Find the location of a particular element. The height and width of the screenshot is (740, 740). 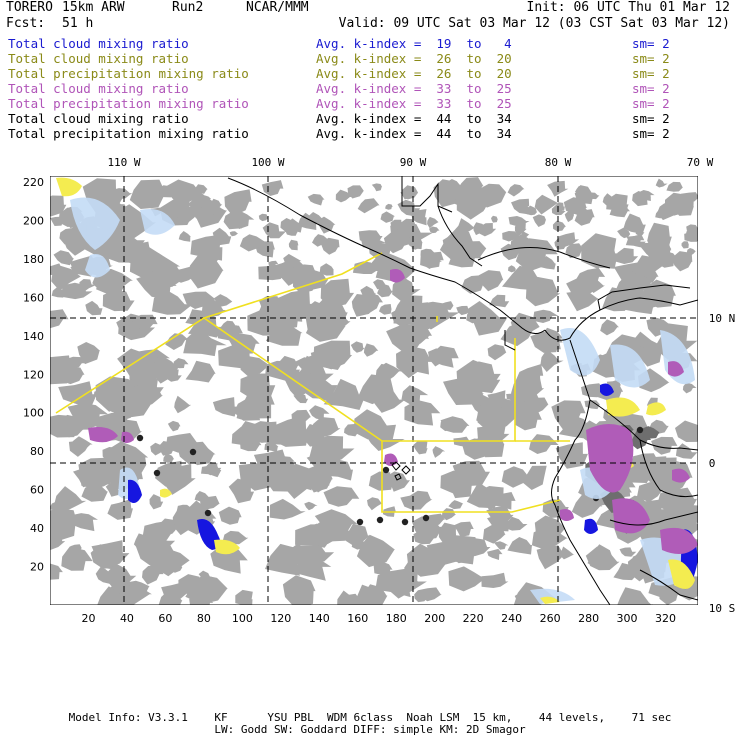

run-label: Run2 is located at coordinates (188, 7).